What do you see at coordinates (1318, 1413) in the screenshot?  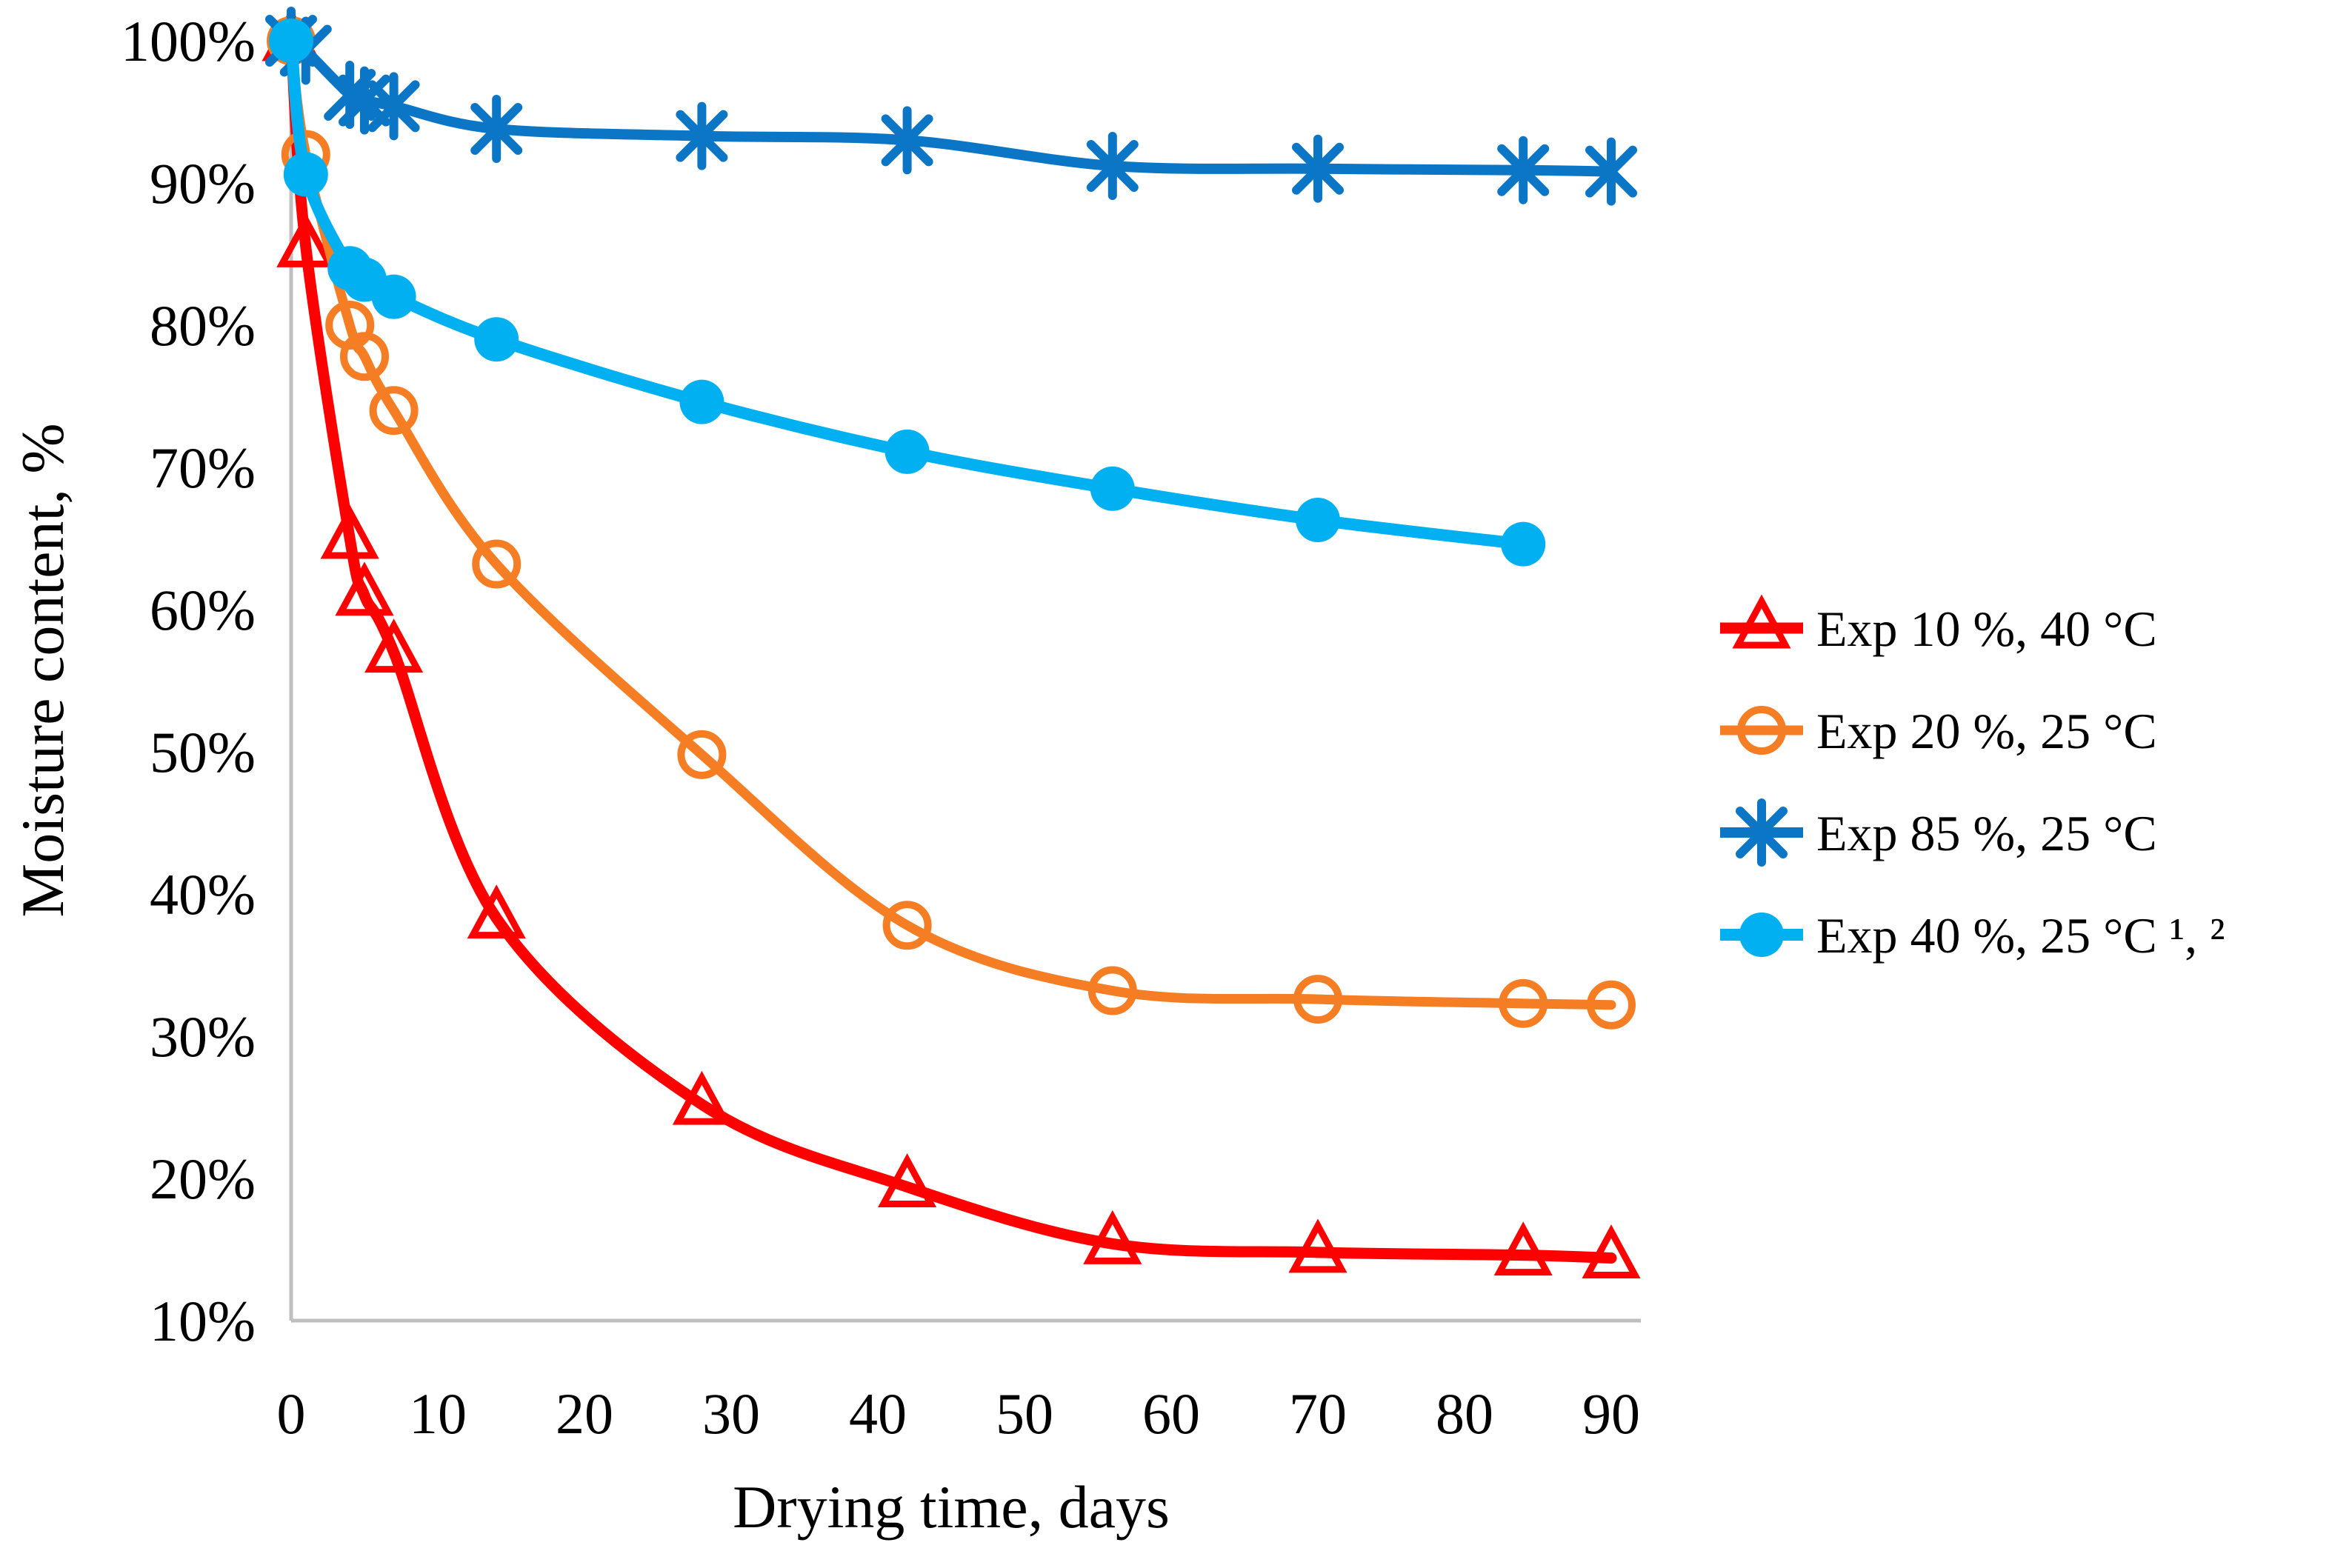 I see `x-tick-label: 70` at bounding box center [1318, 1413].